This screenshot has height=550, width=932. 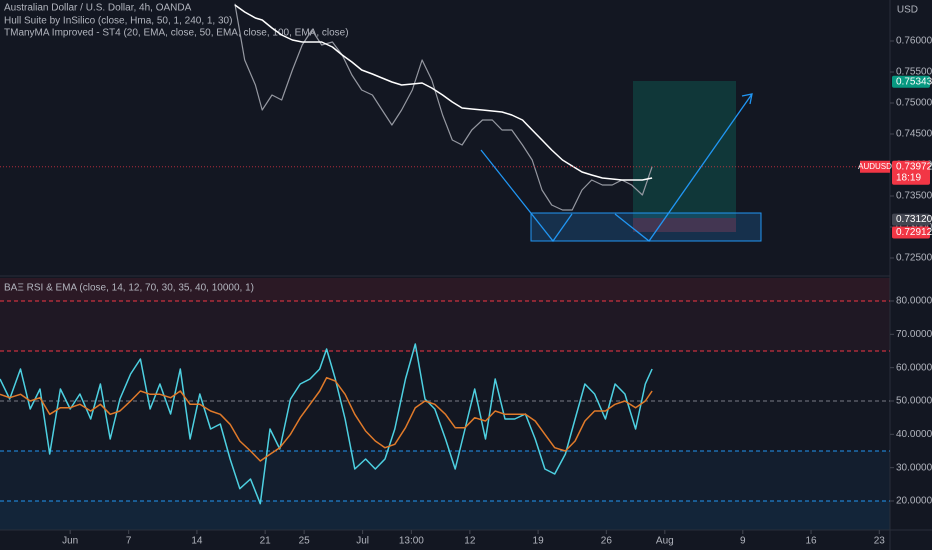 I want to click on symbol-box, so click(x=875, y=166).